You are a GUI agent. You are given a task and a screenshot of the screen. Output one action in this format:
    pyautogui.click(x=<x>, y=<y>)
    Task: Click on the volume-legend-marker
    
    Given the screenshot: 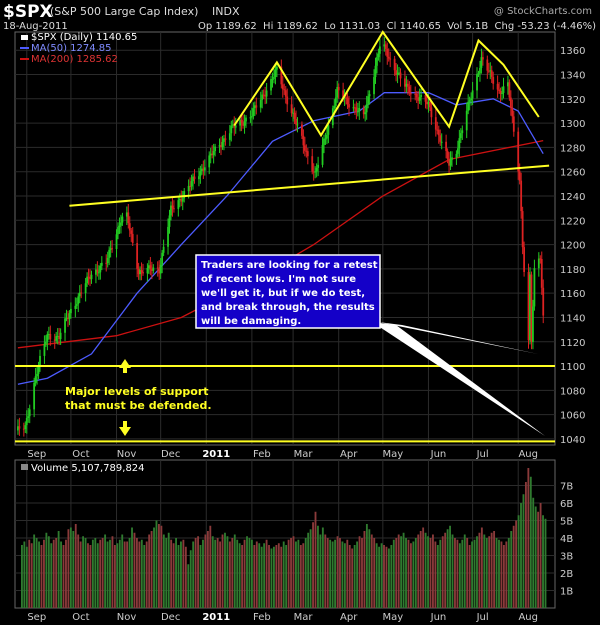 What is the action you would take?
    pyautogui.click(x=24, y=467)
    